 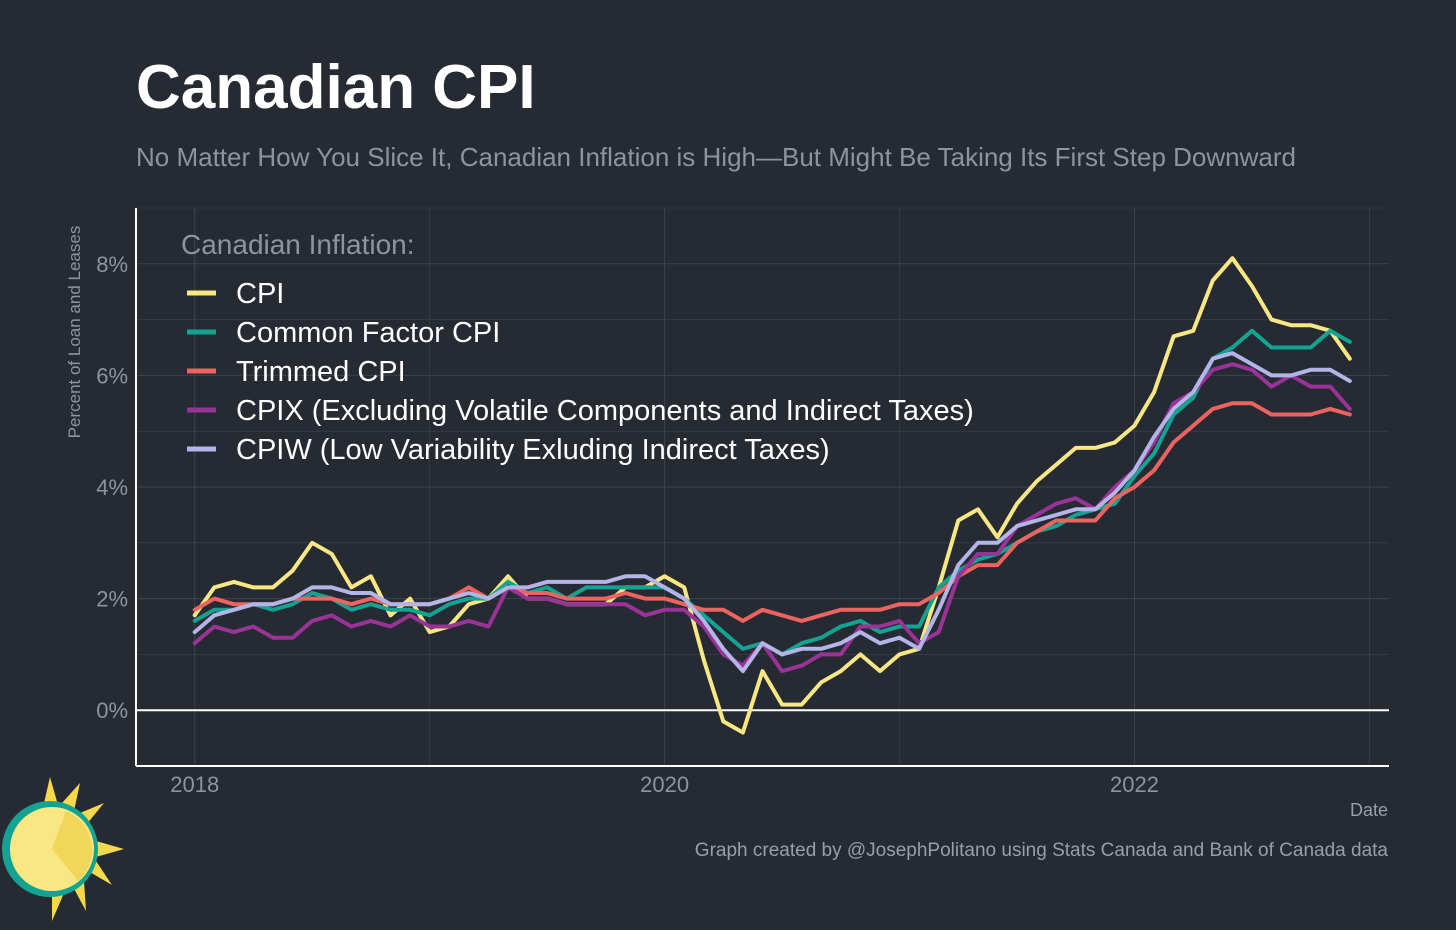 What do you see at coordinates (194, 784) in the screenshot?
I see `x-tick-label: 2018` at bounding box center [194, 784].